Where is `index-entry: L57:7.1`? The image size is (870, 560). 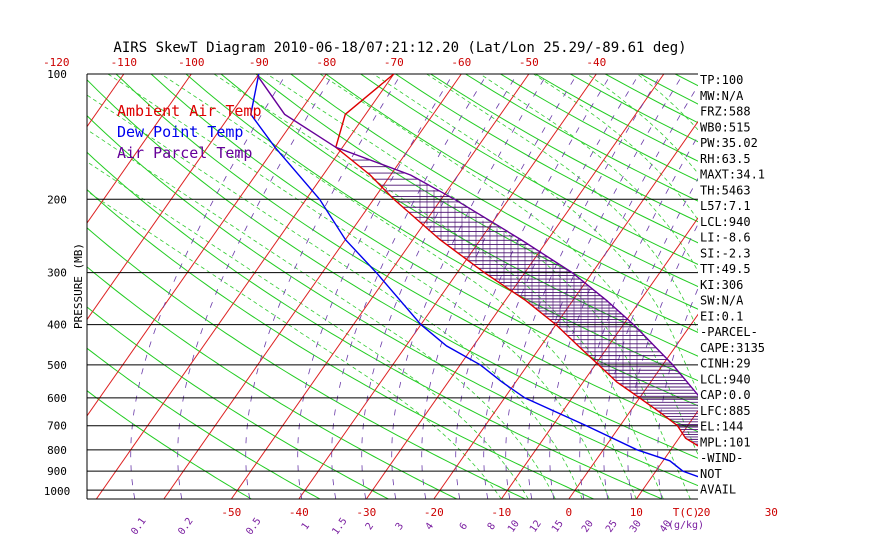 index-entry: L57:7.1 is located at coordinates (725, 206).